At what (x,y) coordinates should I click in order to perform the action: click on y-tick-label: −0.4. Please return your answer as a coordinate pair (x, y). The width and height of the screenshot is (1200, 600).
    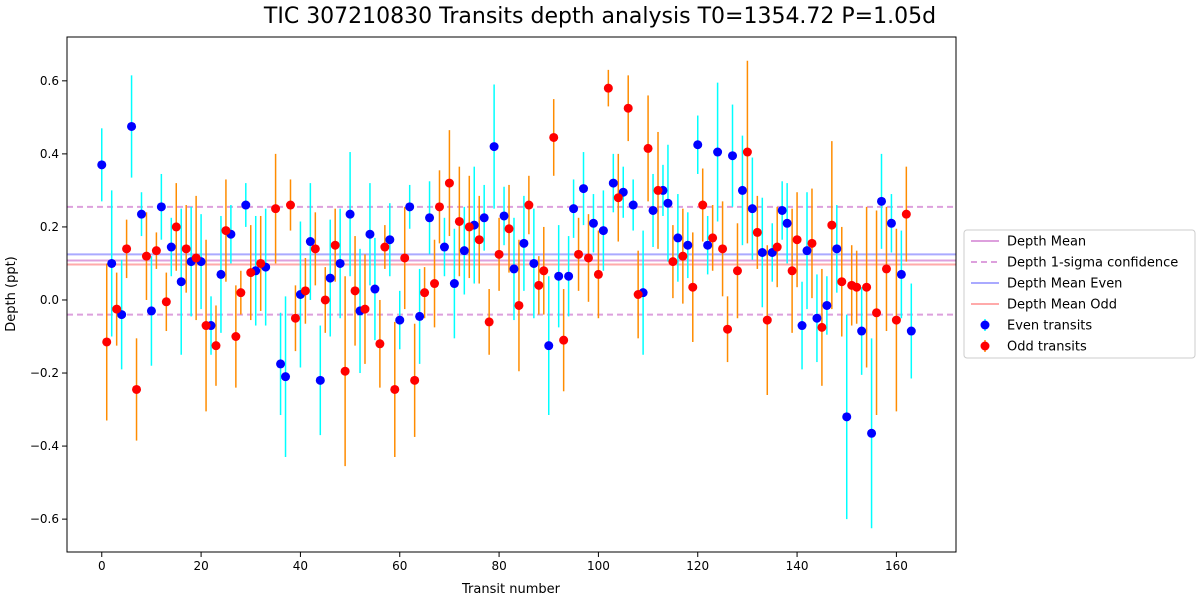
    Looking at the image, I should click on (44, 446).